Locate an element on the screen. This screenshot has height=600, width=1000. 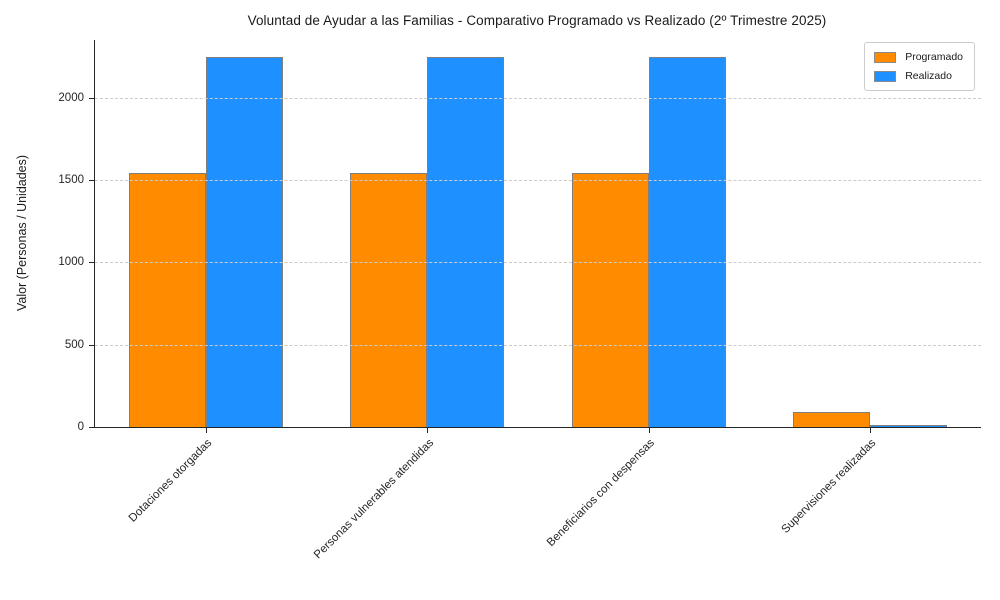
legend-item-programado: Programado is located at coordinates (918, 57).